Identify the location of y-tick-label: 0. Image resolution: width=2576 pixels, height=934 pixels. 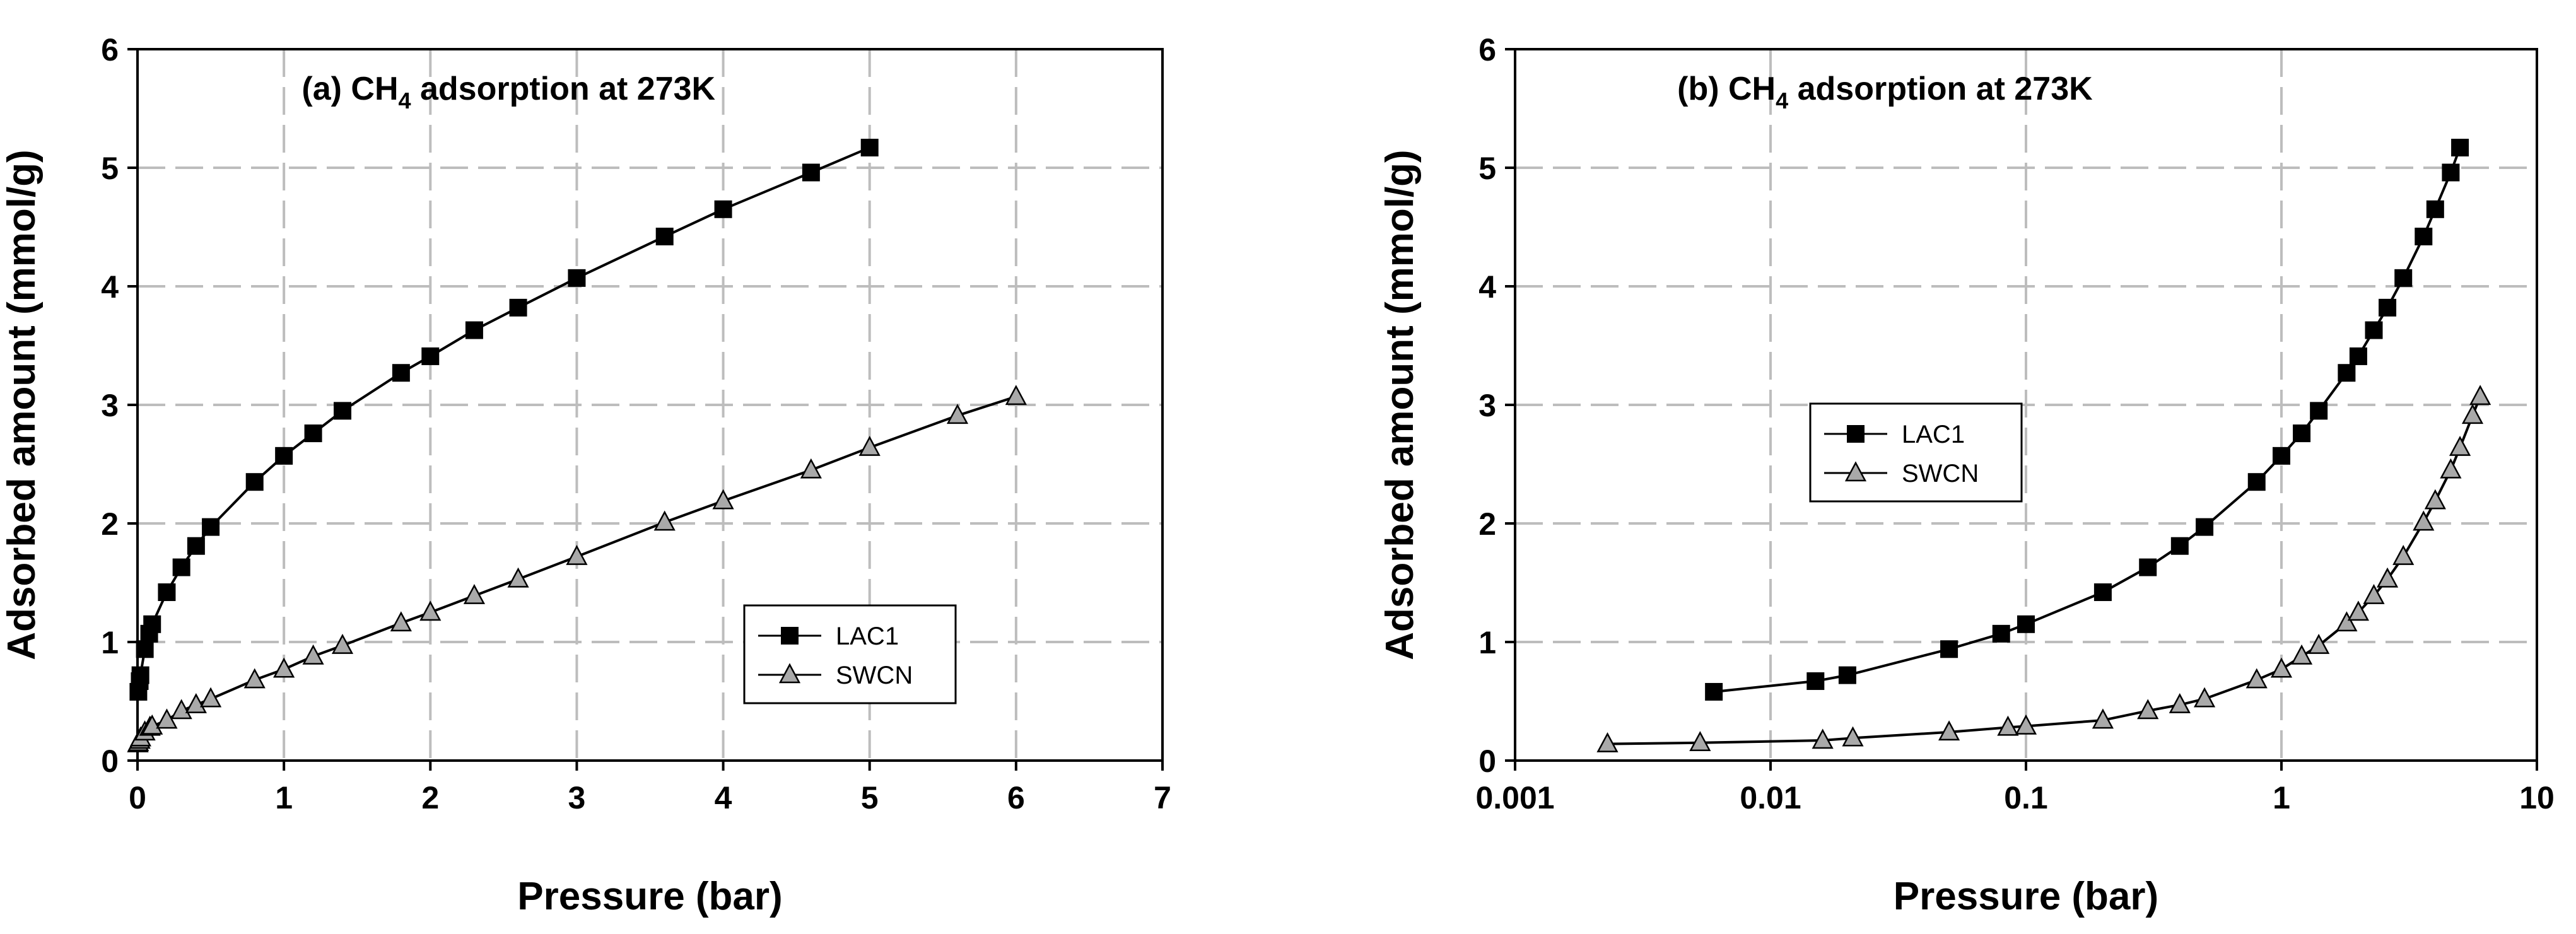
(110, 761).